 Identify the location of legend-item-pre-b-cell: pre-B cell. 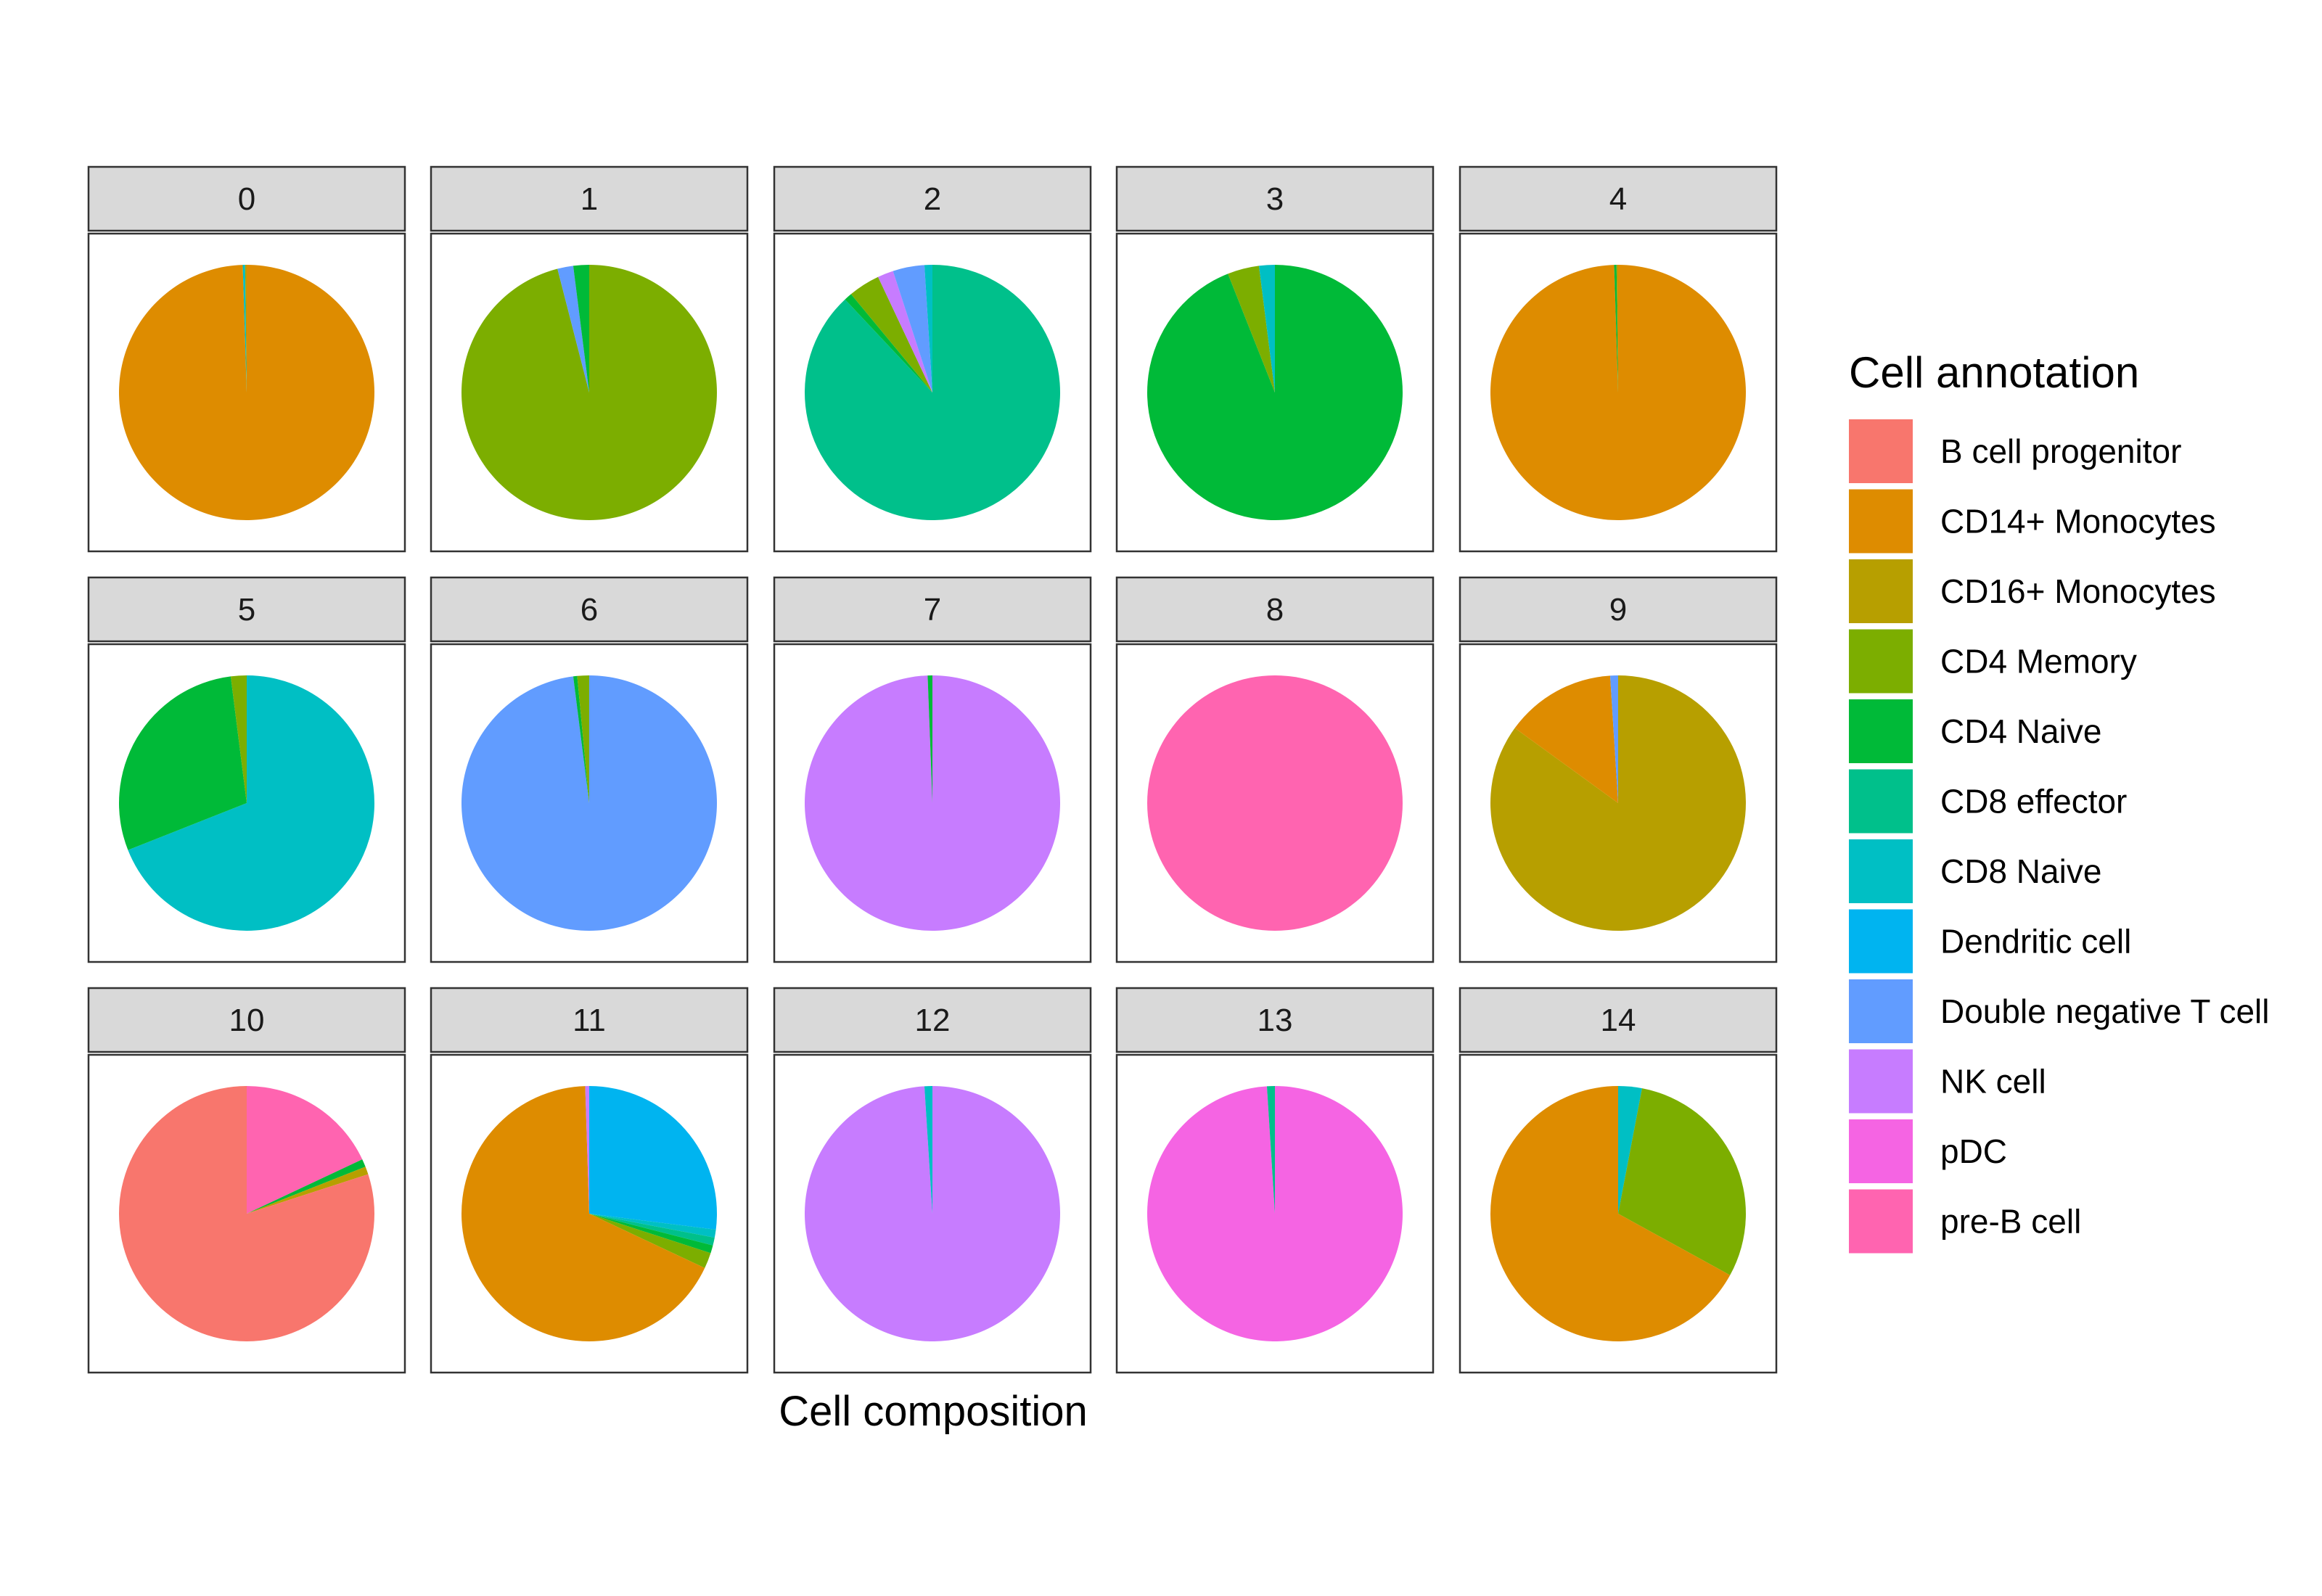
(1965, 1221).